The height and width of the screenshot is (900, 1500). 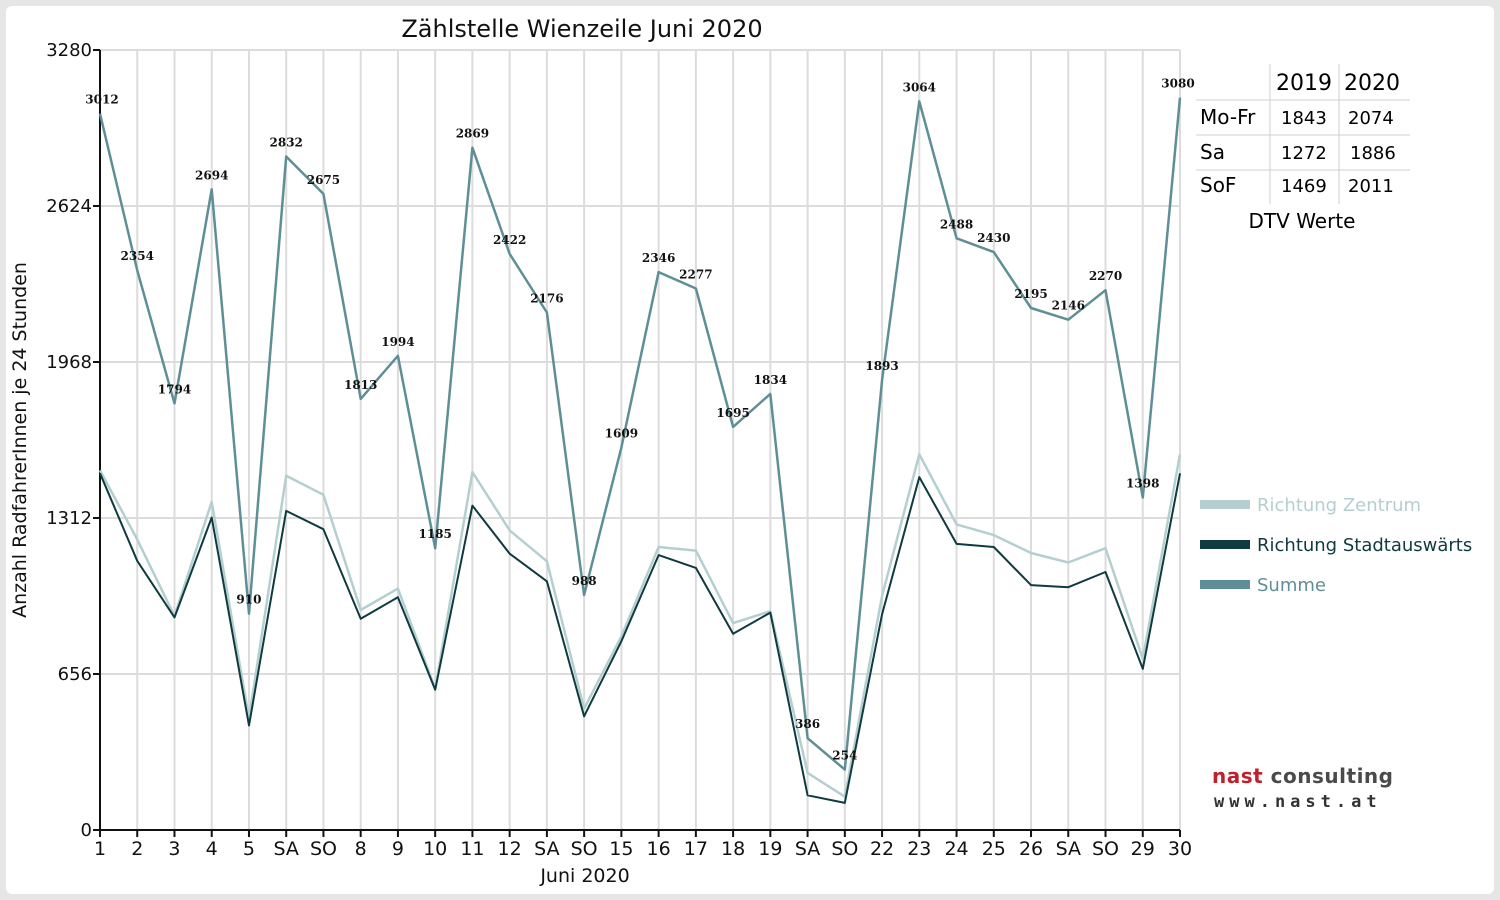 I want to click on data-label: 2430, so click(x=993, y=238).